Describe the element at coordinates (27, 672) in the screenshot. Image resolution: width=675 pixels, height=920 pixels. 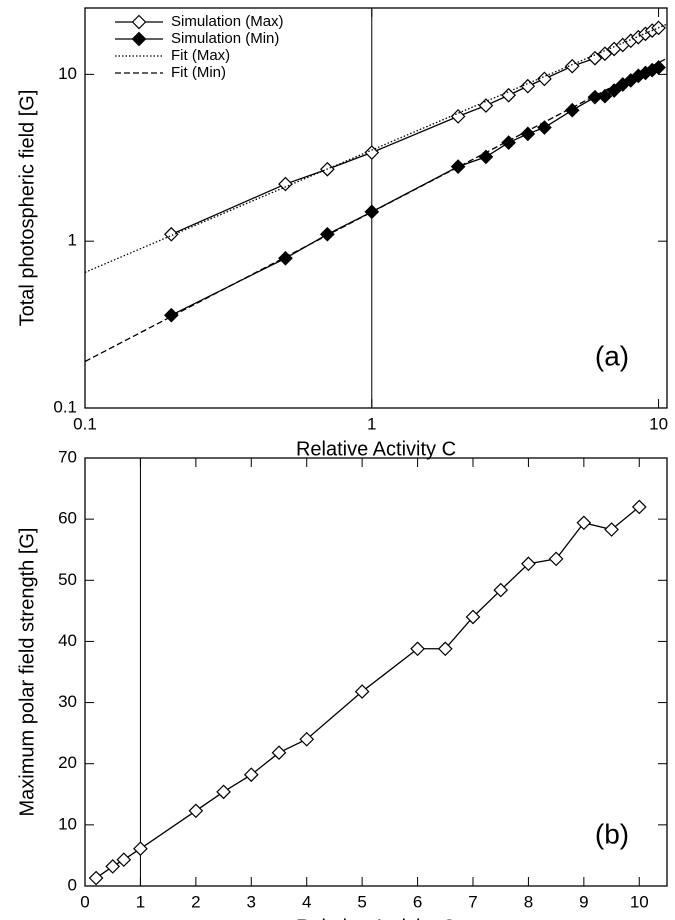
I see `y-axis-label: Maximum polar field strength [G]` at that location.